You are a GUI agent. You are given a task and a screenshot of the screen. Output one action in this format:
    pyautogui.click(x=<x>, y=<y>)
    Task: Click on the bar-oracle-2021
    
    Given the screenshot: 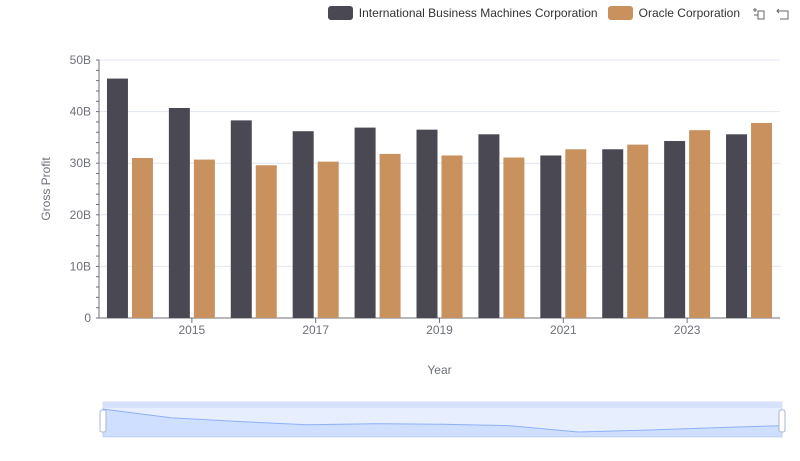 What is the action you would take?
    pyautogui.click(x=576, y=233)
    